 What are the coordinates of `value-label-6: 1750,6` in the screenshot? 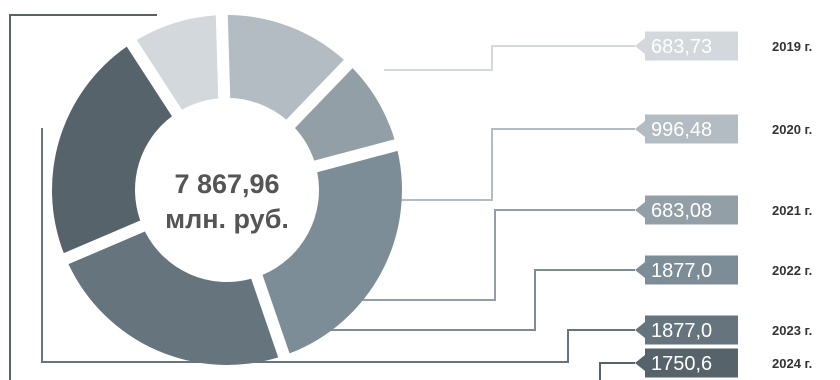 It's located at (681, 364).